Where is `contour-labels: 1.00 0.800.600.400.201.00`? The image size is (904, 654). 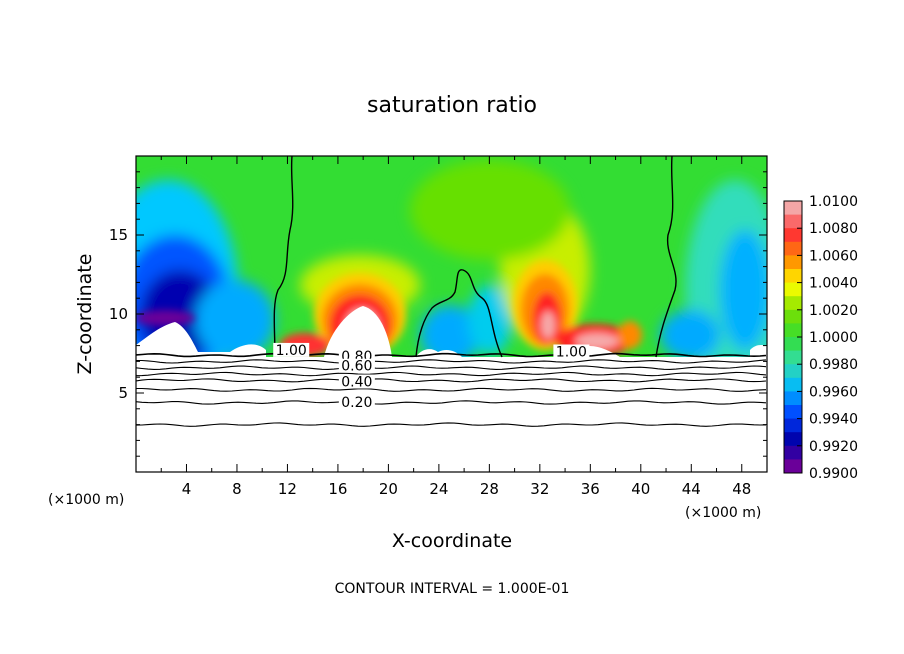 contour-labels: 1.00 0.800.600.400.201.00 is located at coordinates (431, 376).